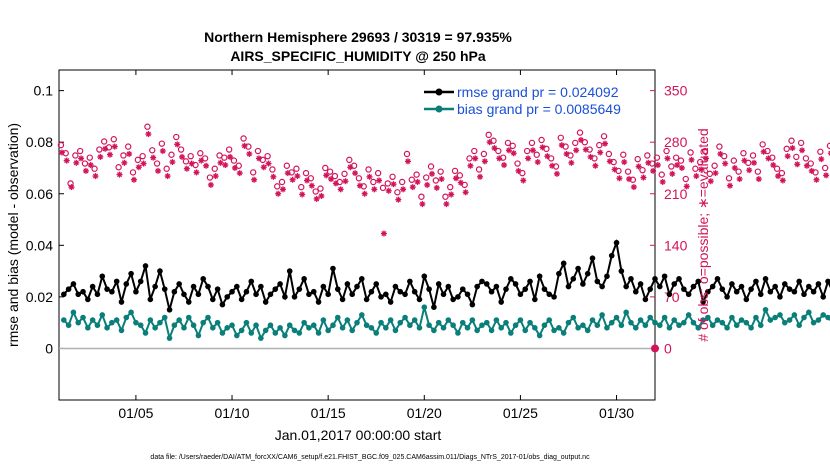 The height and width of the screenshot is (470, 830). I want to click on obs-zero-marker, so click(655, 348).